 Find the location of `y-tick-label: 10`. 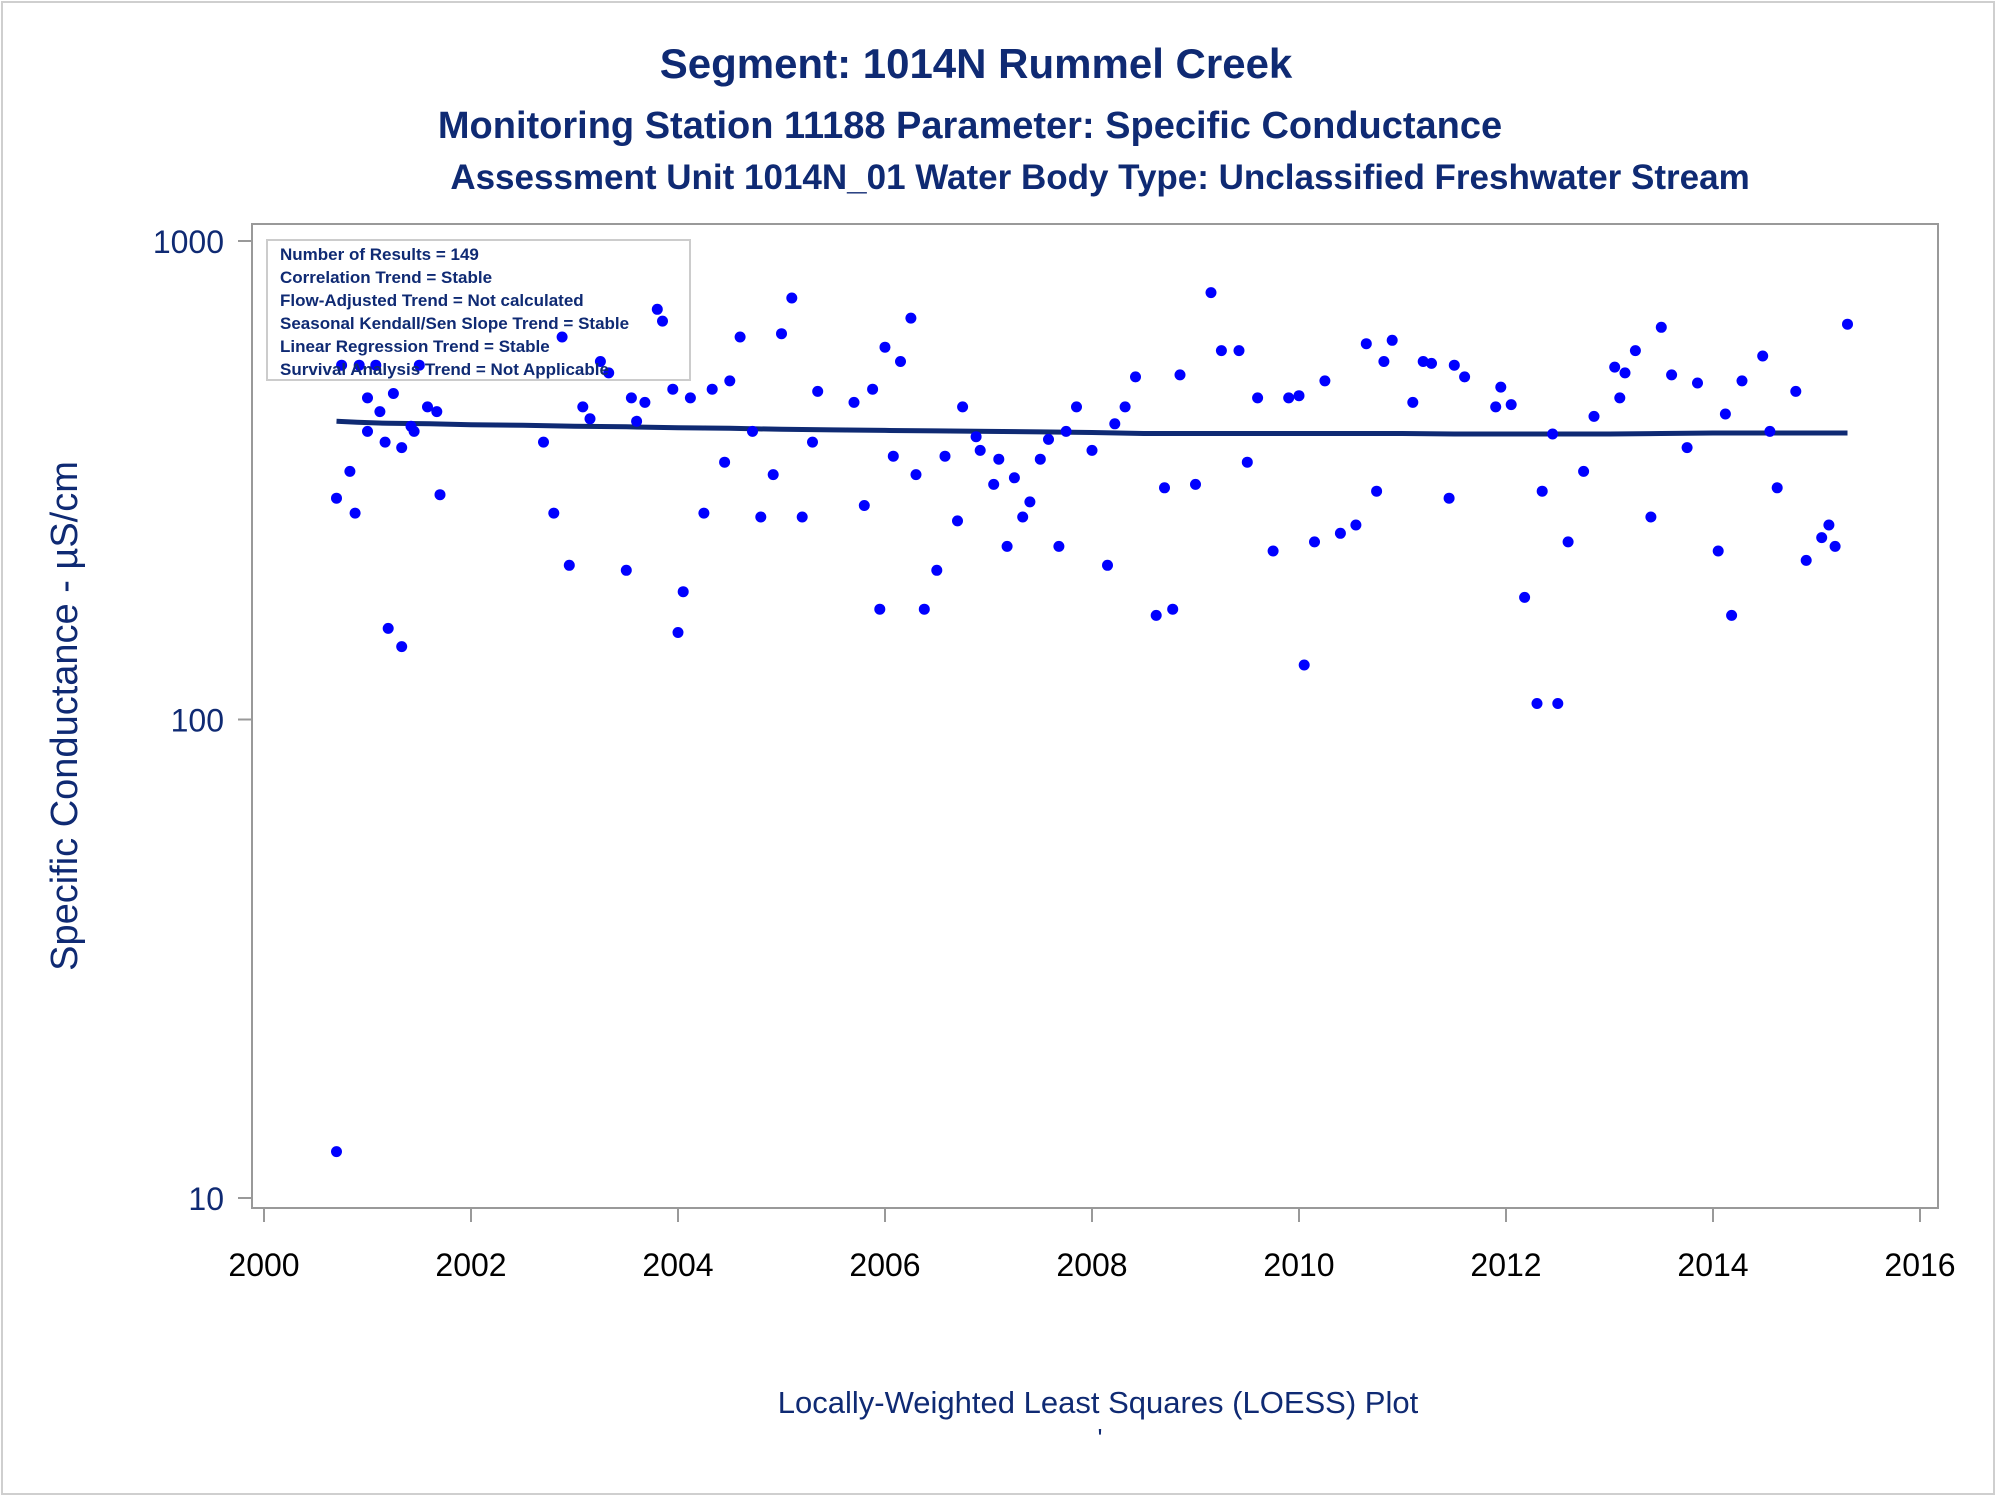

y-tick-label: 10 is located at coordinates (206, 1199).